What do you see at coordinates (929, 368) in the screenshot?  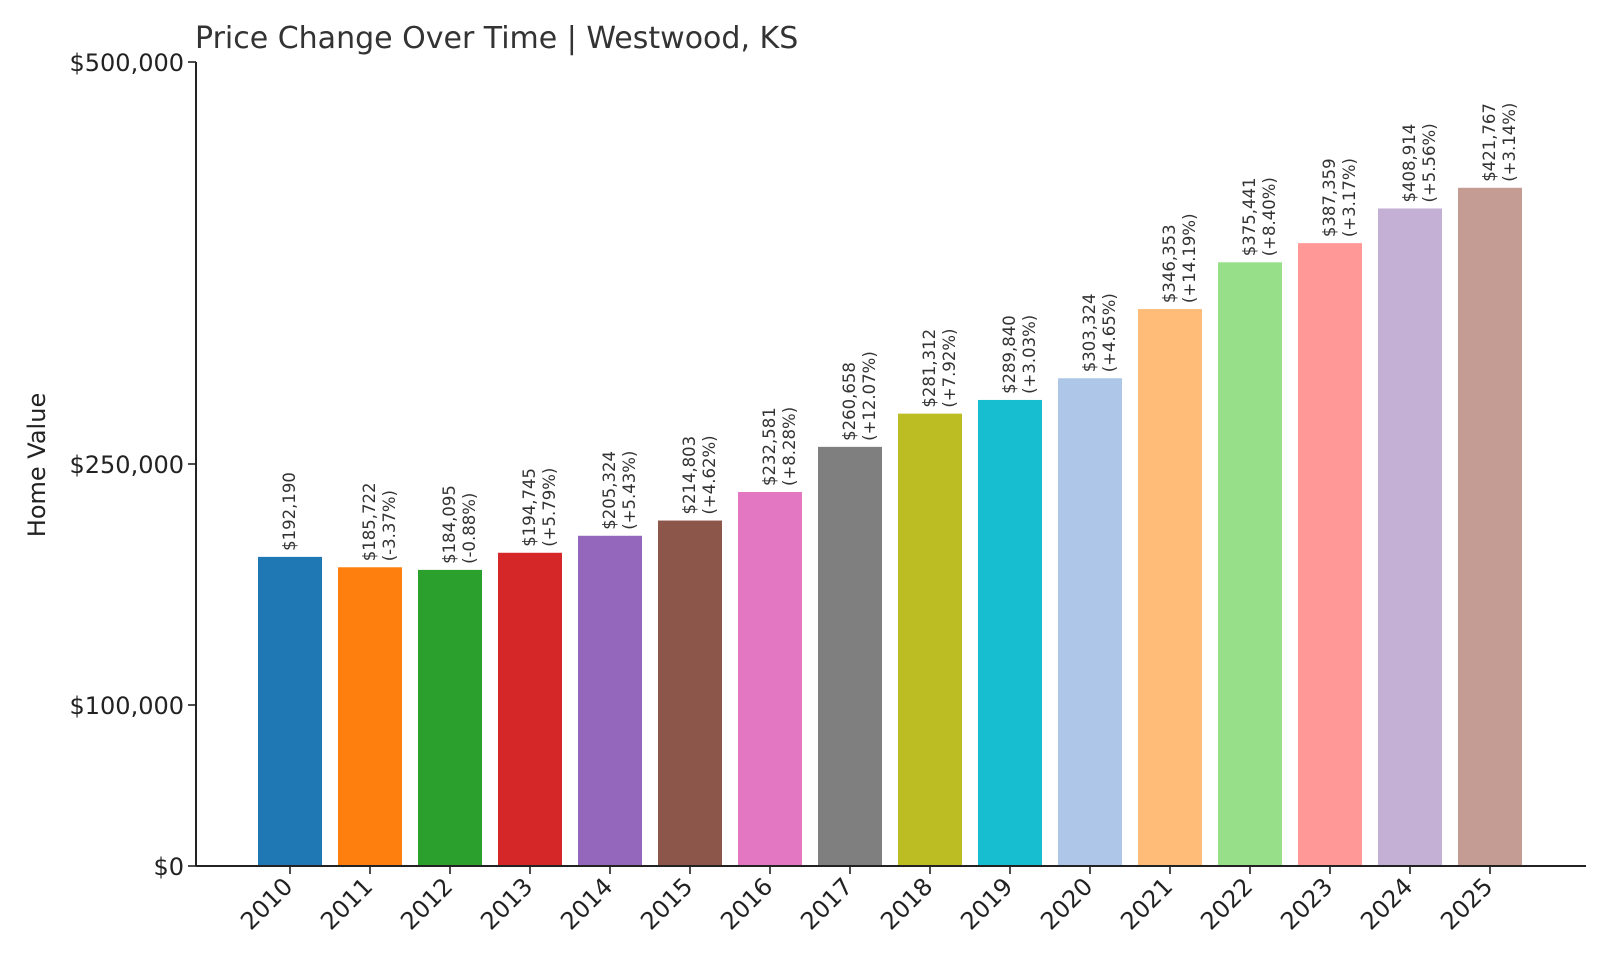 I see `value-label-2018: $281,312` at bounding box center [929, 368].